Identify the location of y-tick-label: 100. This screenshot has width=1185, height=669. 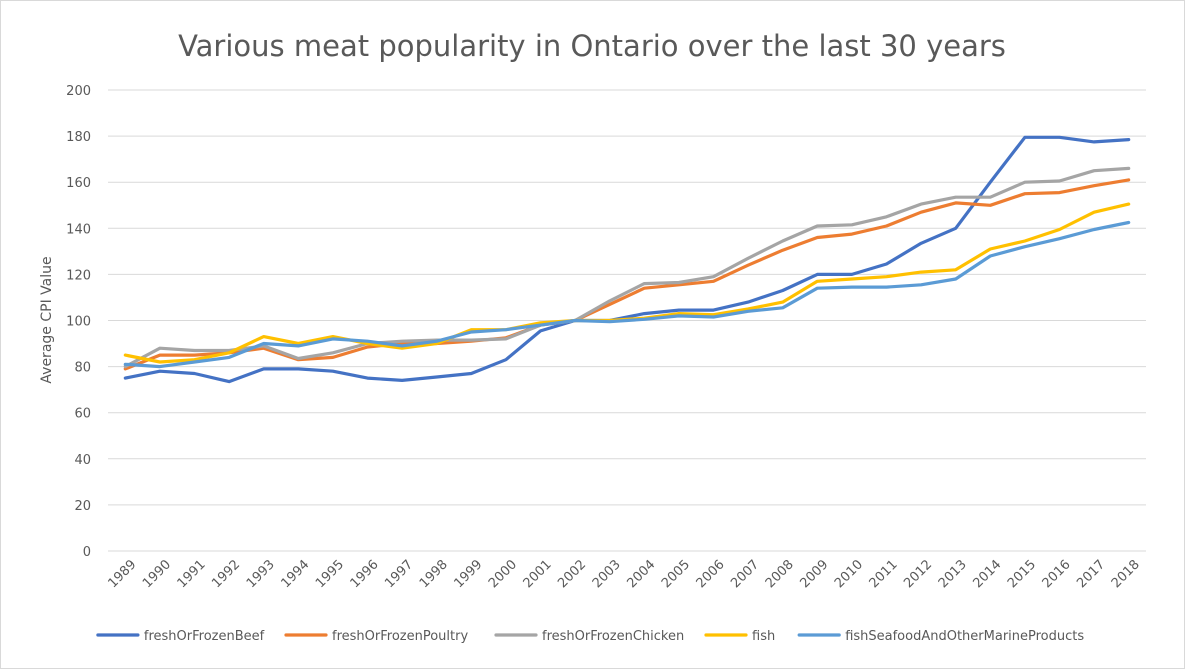
(78, 322).